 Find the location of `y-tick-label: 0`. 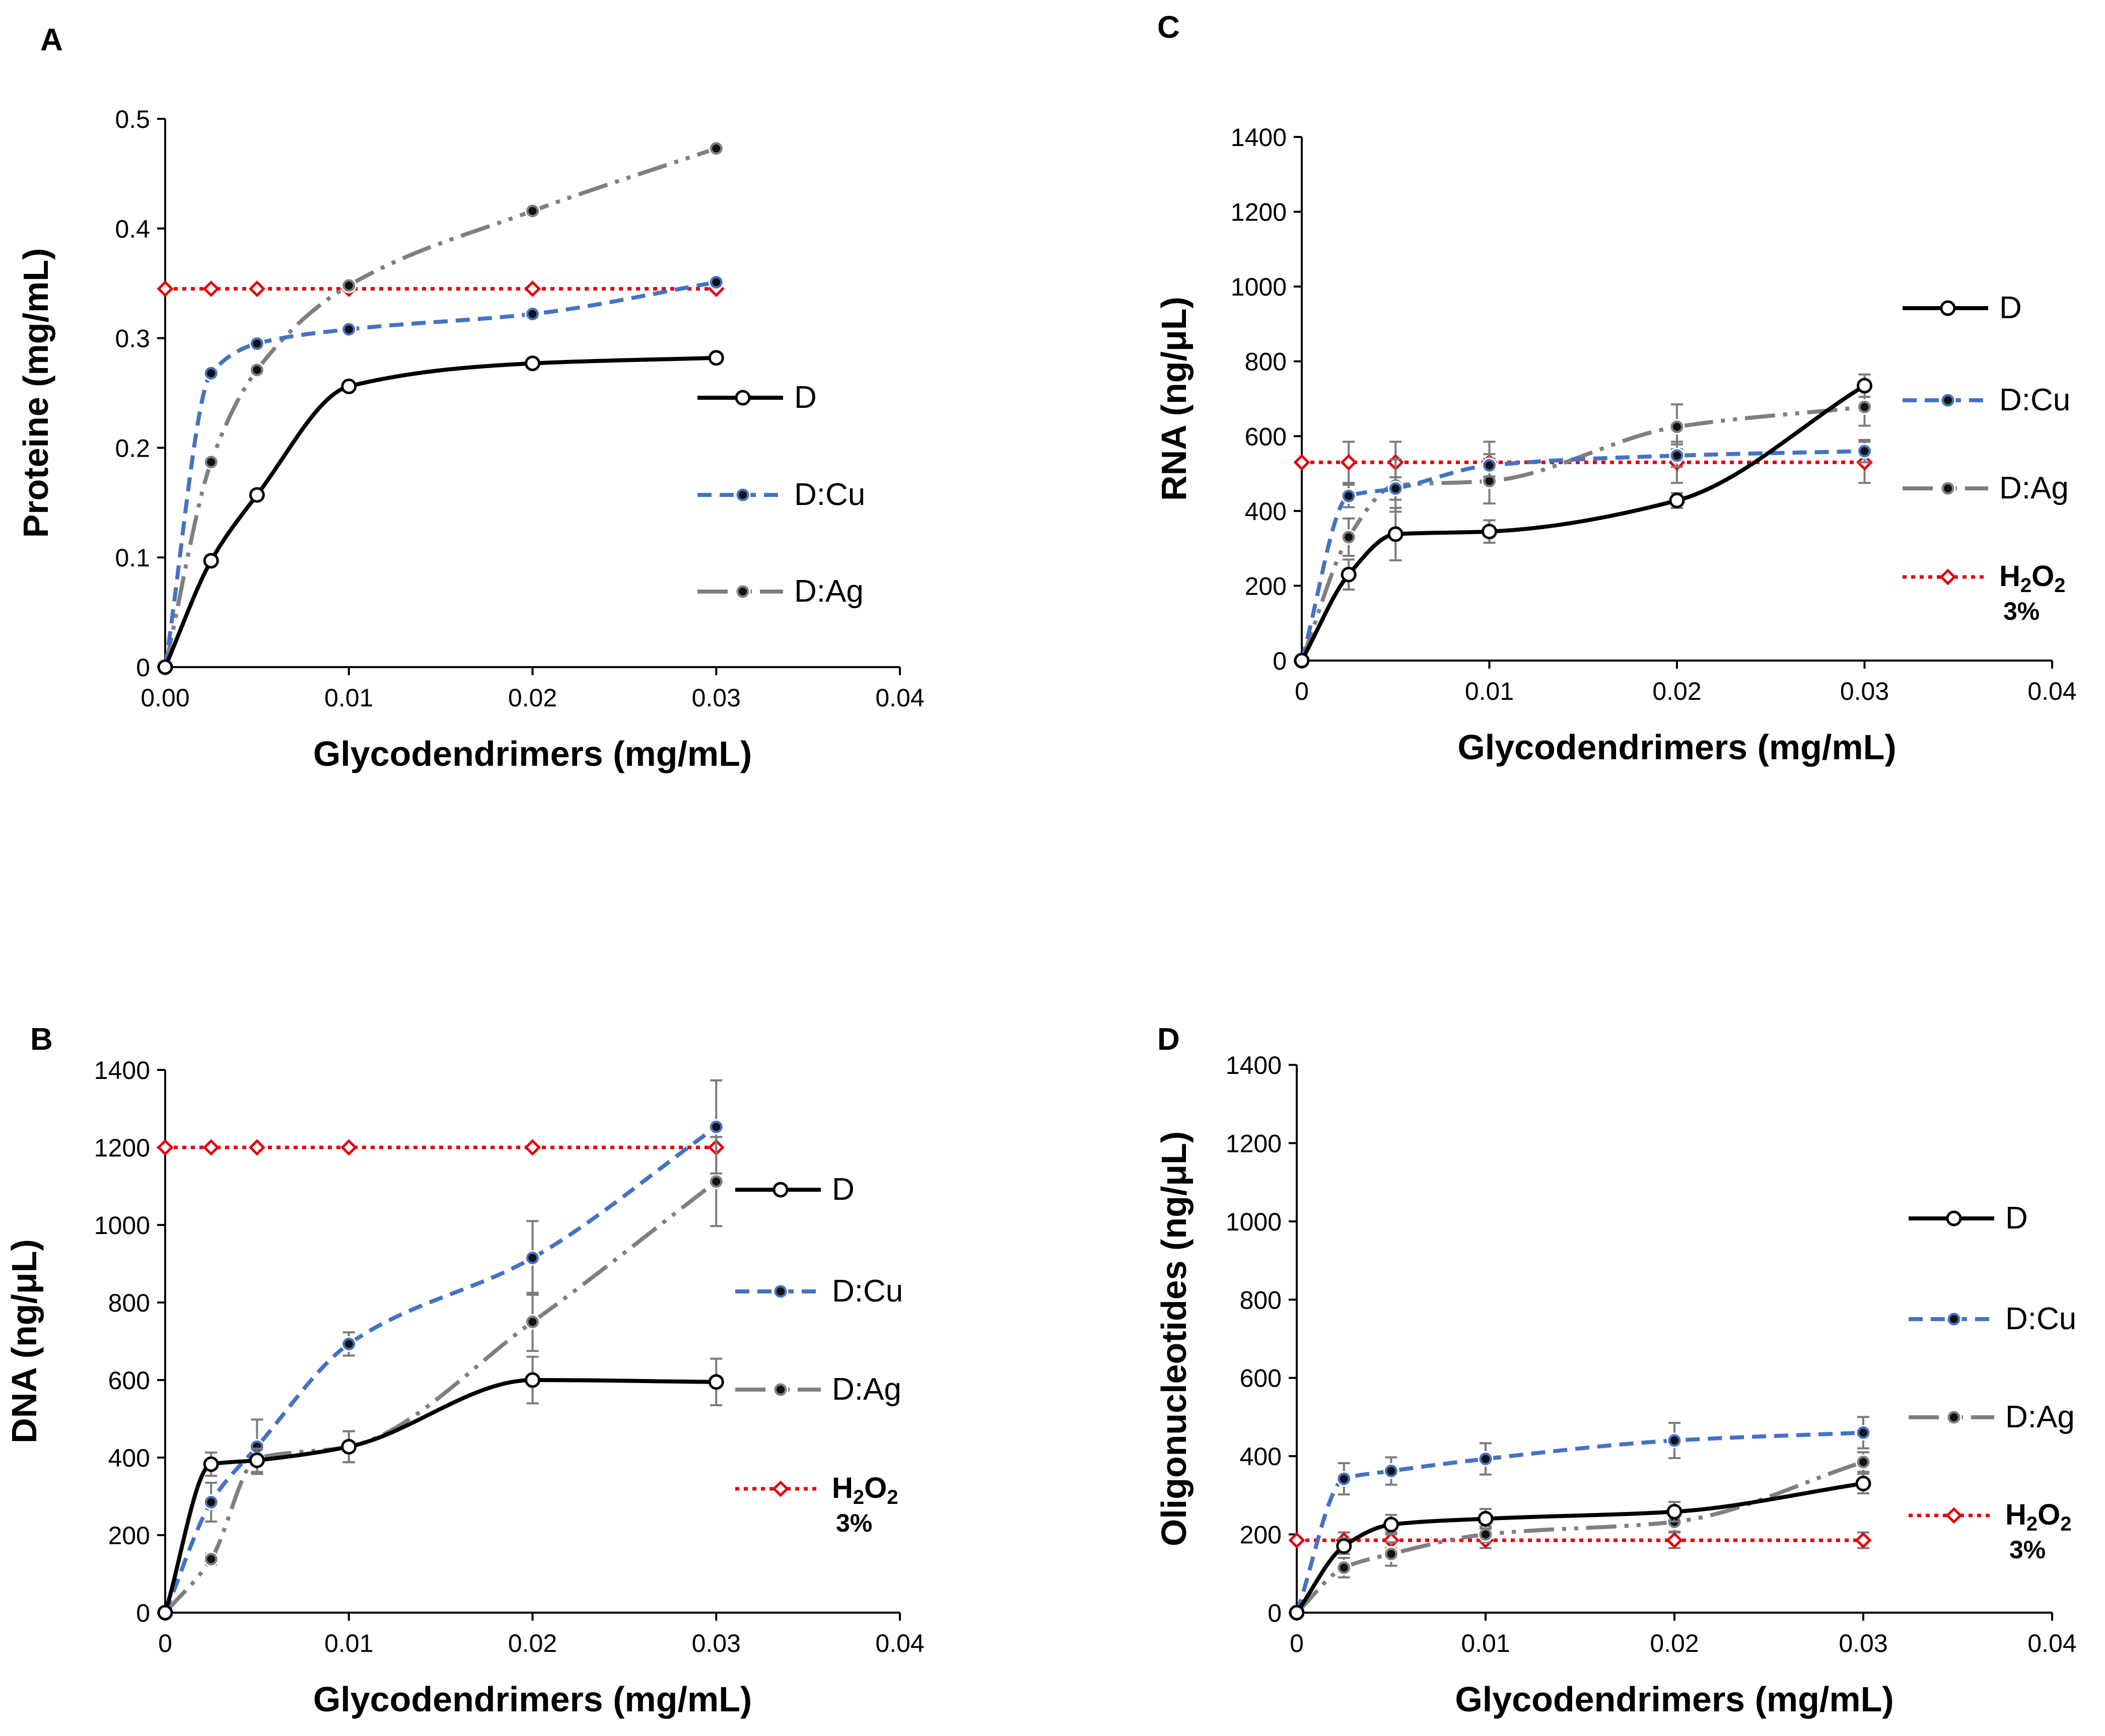

y-tick-label: 0 is located at coordinates (143, 1613).